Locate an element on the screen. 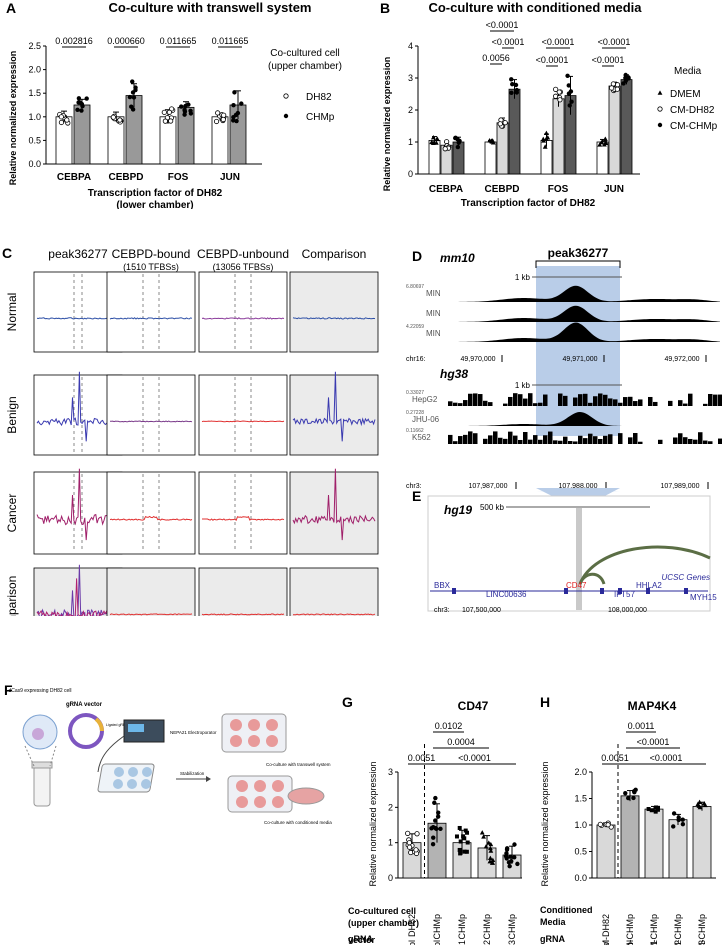 The width and height of the screenshot is (722, 945). panel-a-xlabel1: Transcription factor of DH82 is located at coordinates (155, 193).